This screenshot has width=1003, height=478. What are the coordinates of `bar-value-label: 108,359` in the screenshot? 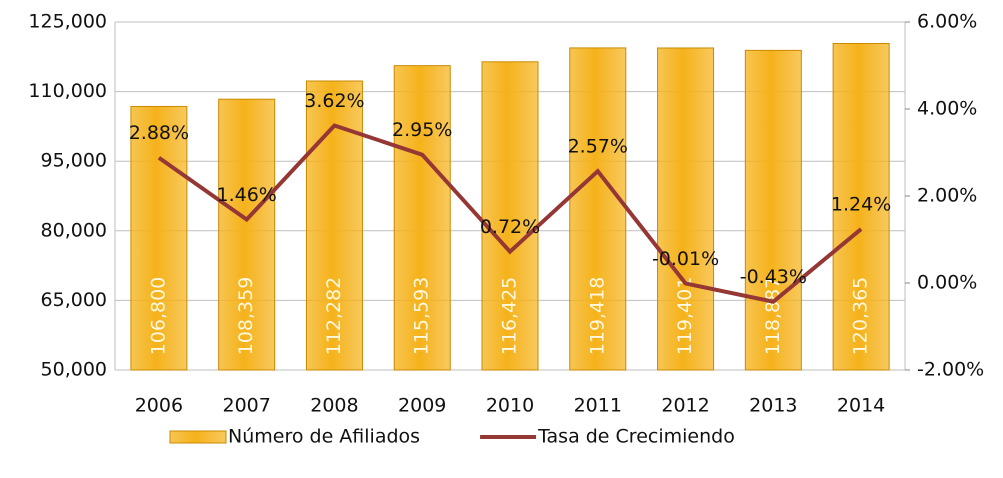 It's located at (246, 316).